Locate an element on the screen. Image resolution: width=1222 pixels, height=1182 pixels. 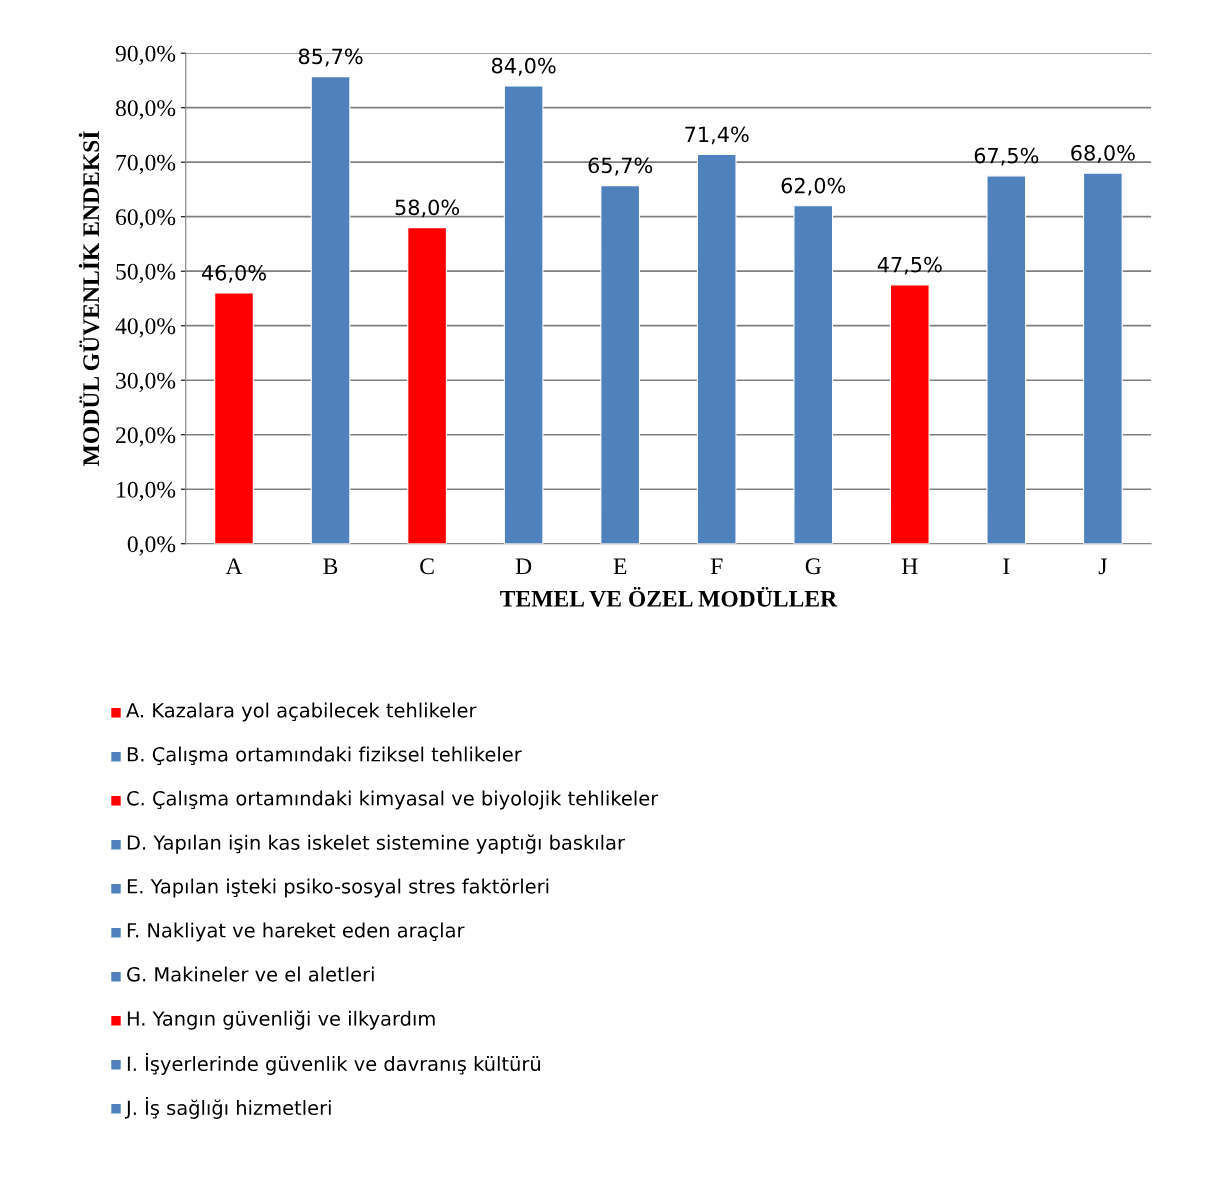
data-label: 65,7% is located at coordinates (620, 166).